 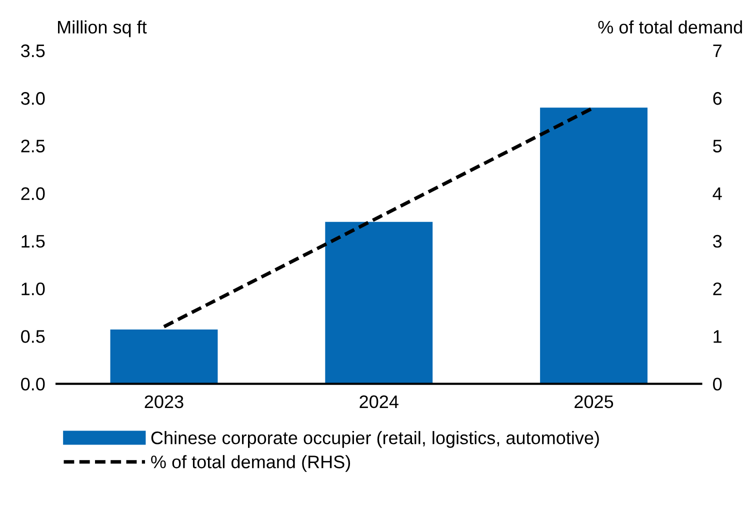 What do you see at coordinates (379, 401) in the screenshot?
I see `x-tick-label: 2024` at bounding box center [379, 401].